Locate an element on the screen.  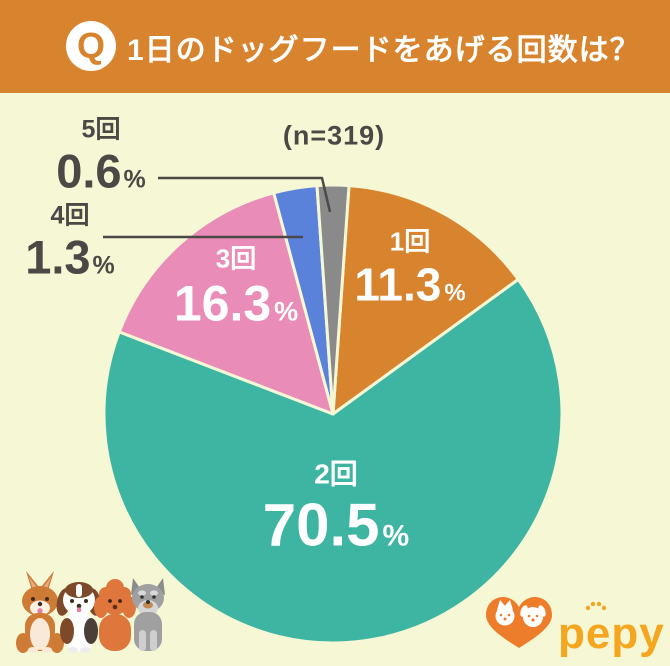
slice-value: 11.3 % is located at coordinates (410, 284).